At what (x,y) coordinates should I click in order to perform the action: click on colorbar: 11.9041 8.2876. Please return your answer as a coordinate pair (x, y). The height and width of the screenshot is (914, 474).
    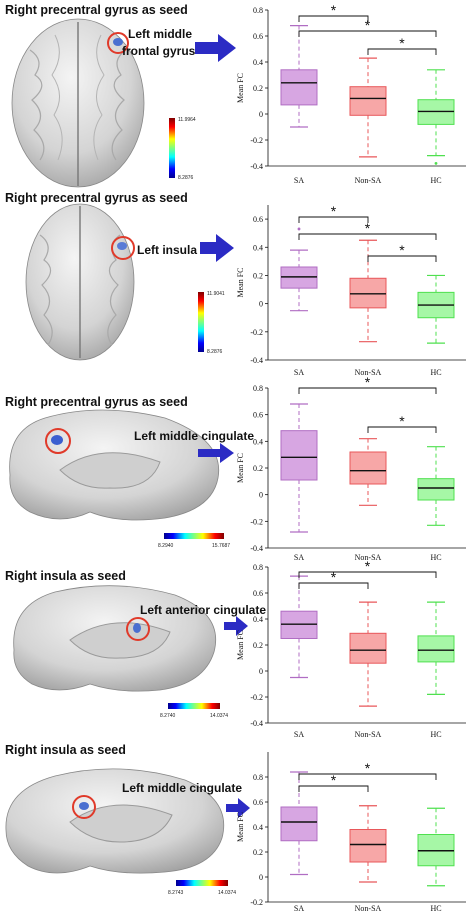
    Looking at the image, I should click on (211, 323).